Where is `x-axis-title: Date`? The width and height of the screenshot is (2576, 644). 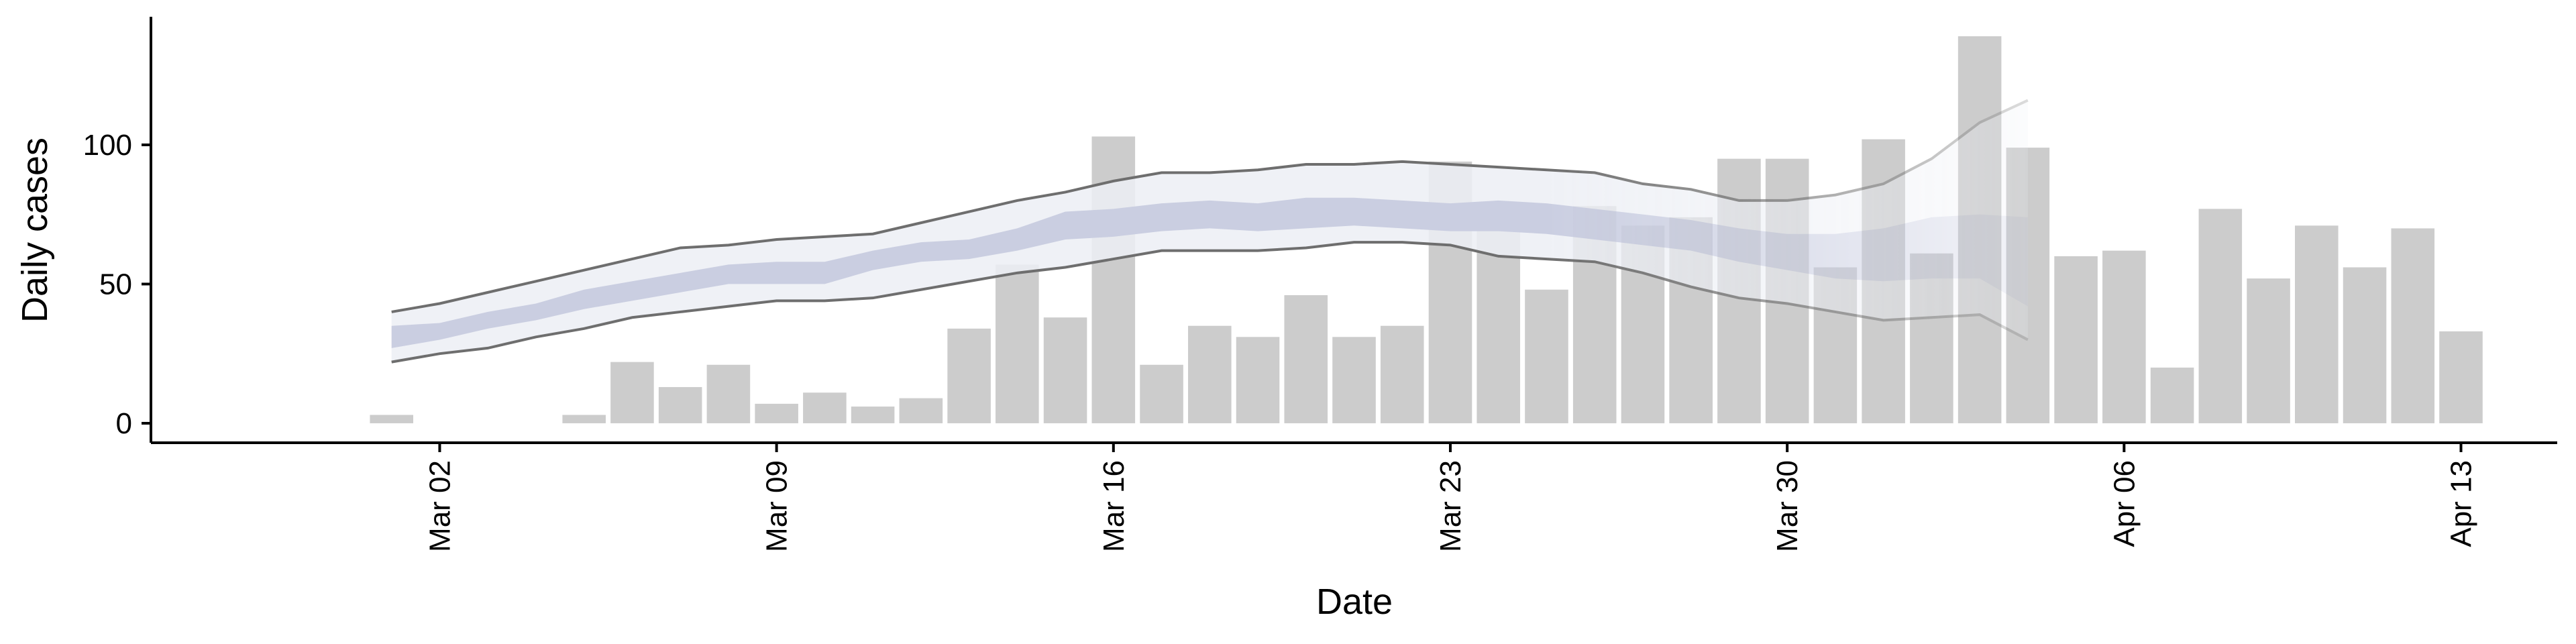
x-axis-title: Date is located at coordinates (1354, 602).